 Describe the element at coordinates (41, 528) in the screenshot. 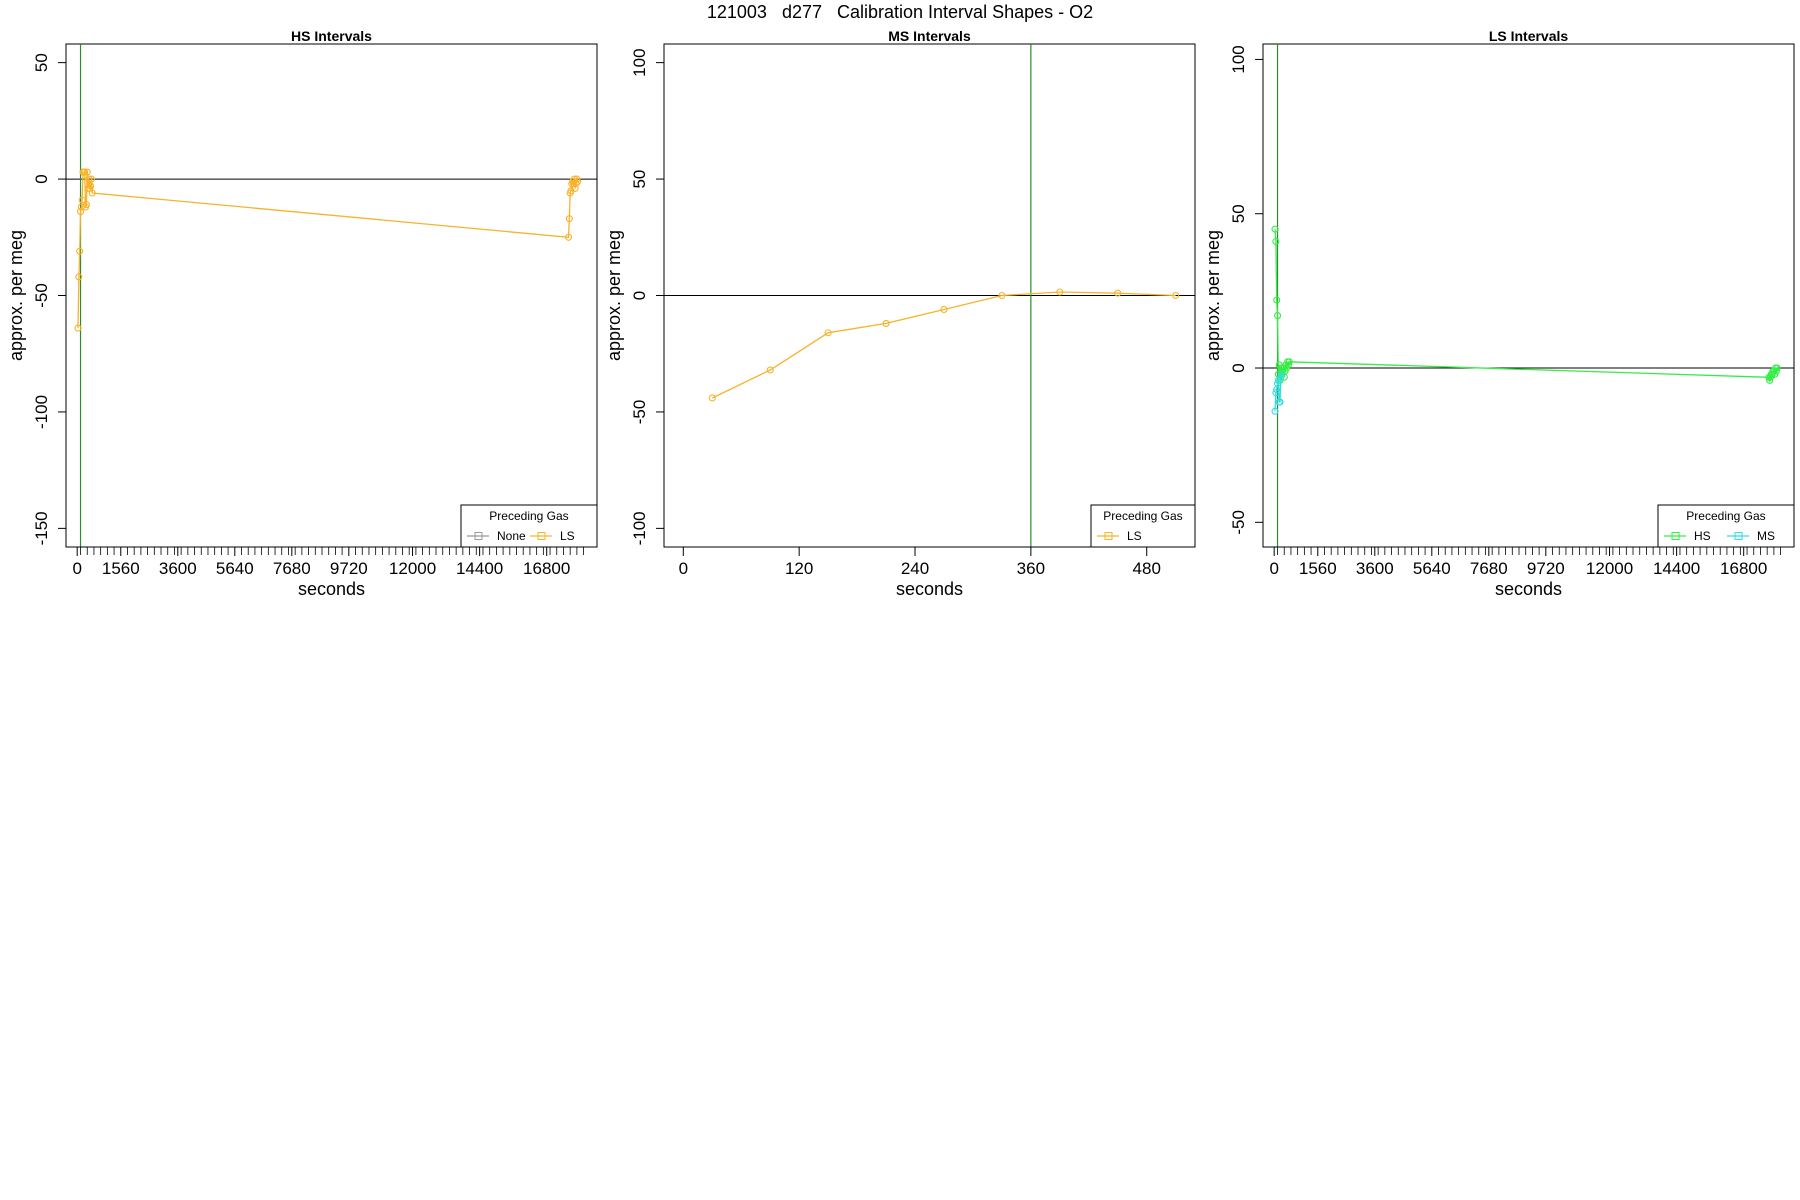

I see `y-tick-label: -150` at that location.